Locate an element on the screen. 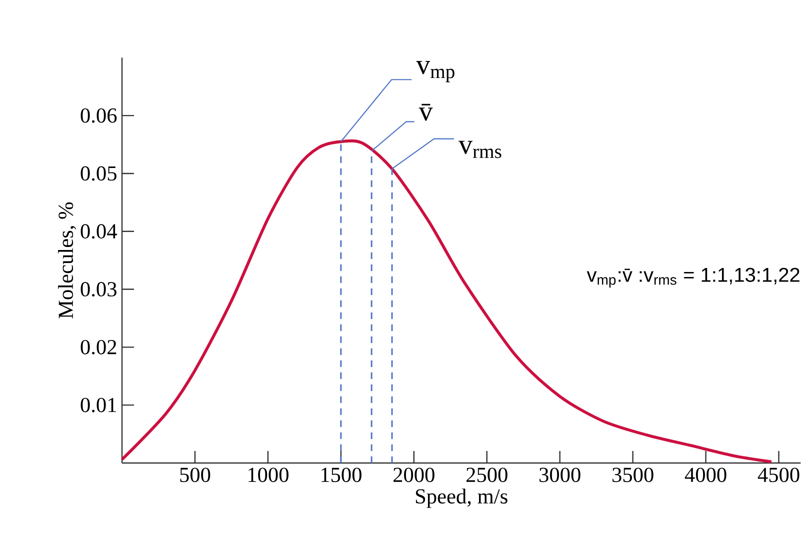 This screenshot has width=804, height=552. x-tick-label: 1500 is located at coordinates (341, 475).